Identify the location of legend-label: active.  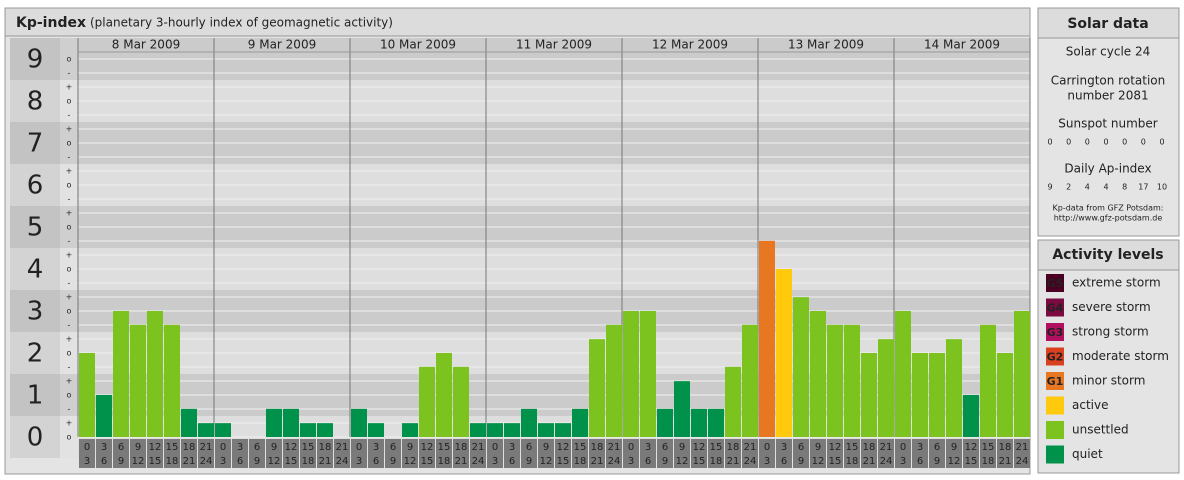
(1090, 405).